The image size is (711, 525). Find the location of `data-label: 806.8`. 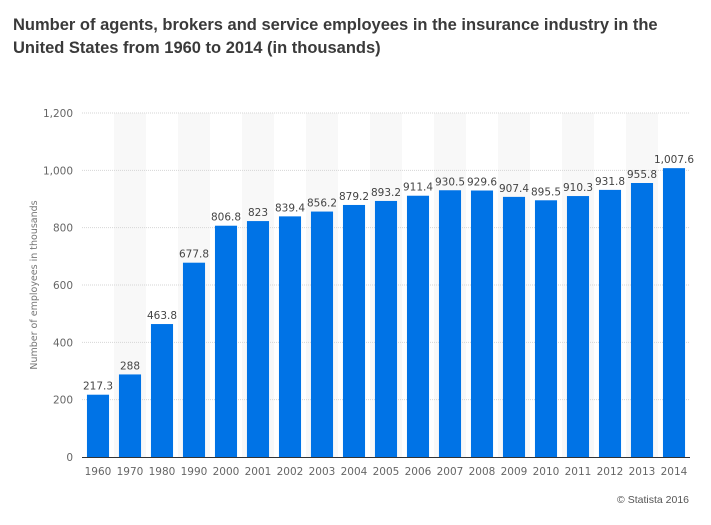

data-label: 806.8 is located at coordinates (226, 218).